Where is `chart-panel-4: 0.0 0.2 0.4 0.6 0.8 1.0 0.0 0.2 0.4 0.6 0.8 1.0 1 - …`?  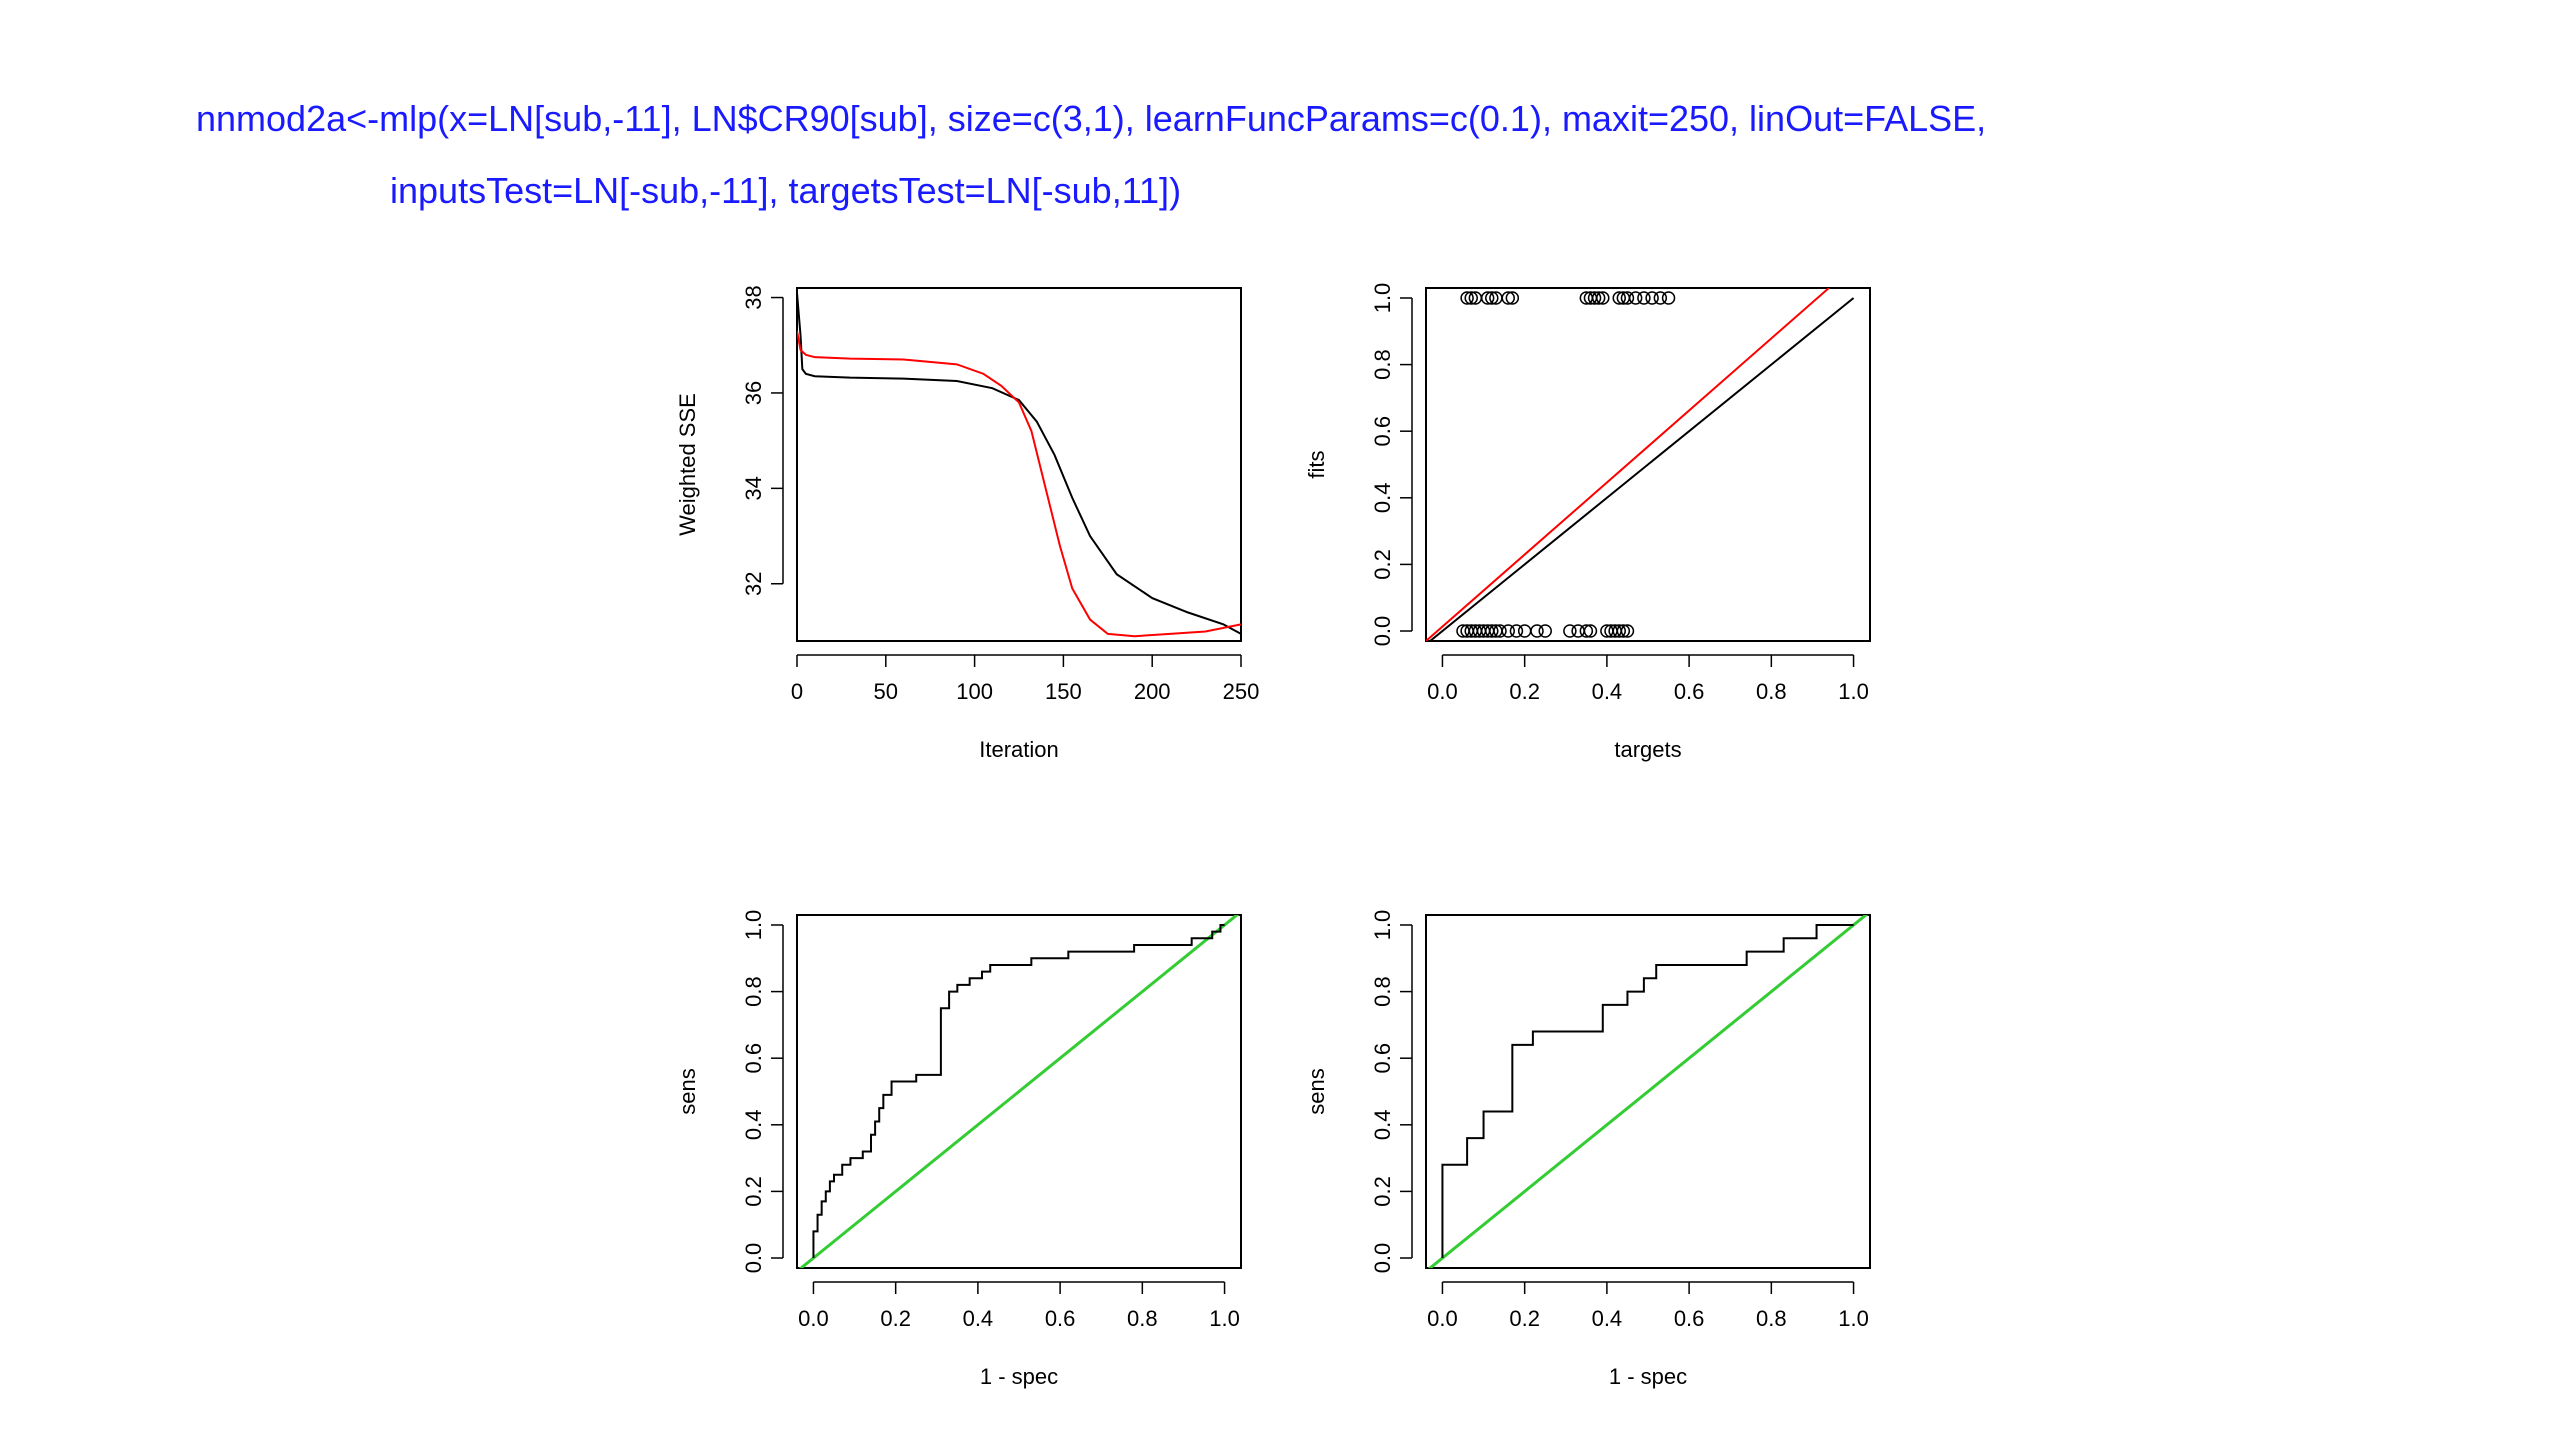 chart-panel-4: 0.0 0.2 0.4 0.6 0.8 1.0 0.0 0.2 0.4 0.6 0.8 1.0 1 - … is located at coordinates (1587, 1149).